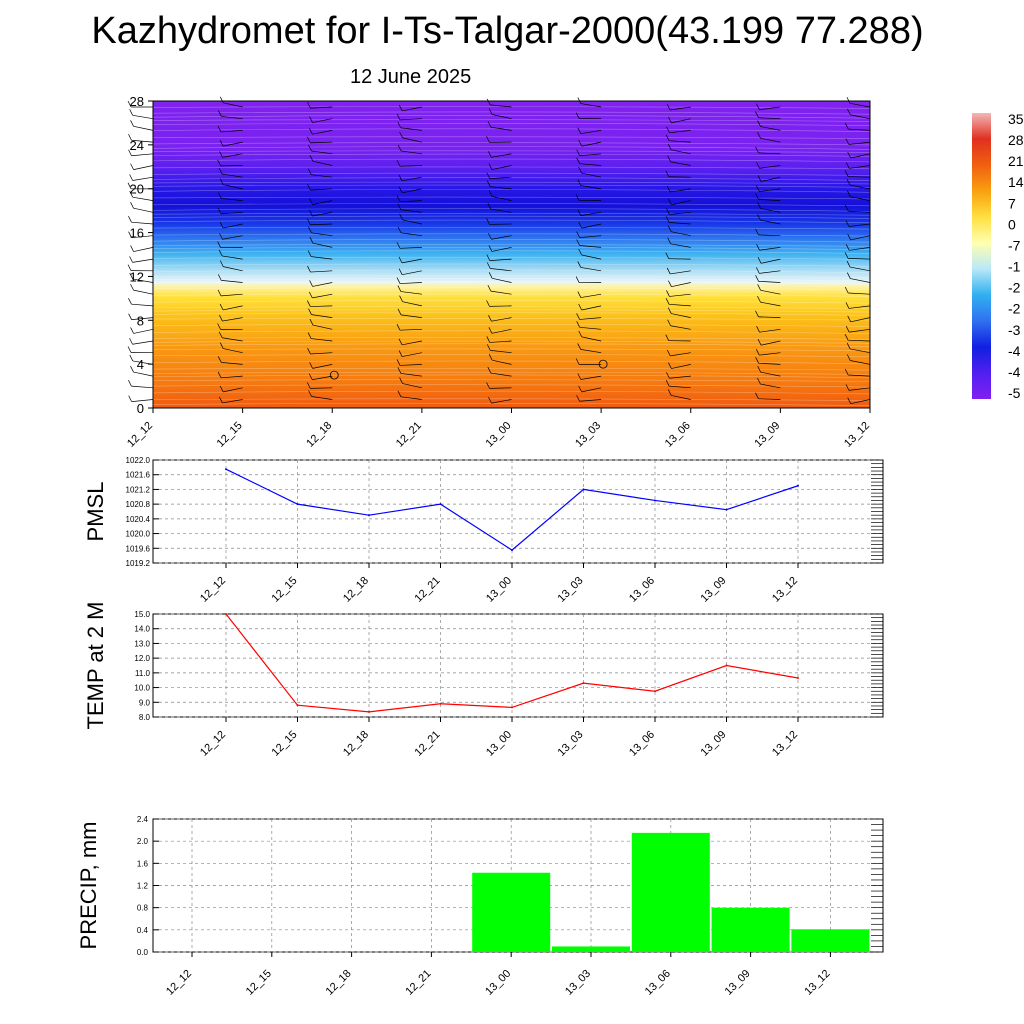 This screenshot has height=1024, width=1024. I want to click on y-tick-label: 1019.2, so click(138, 563).